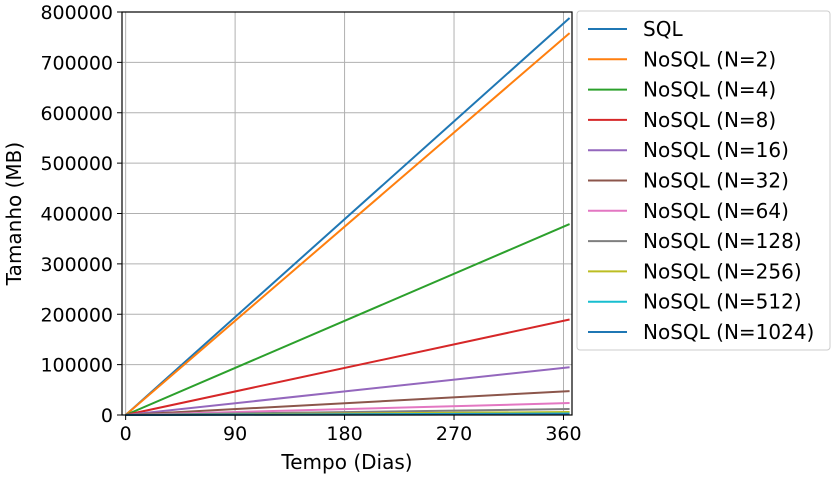 This screenshot has height=480, width=831. What do you see at coordinates (76, 114) in the screenshot?
I see `y-tick-label: 600000` at bounding box center [76, 114].